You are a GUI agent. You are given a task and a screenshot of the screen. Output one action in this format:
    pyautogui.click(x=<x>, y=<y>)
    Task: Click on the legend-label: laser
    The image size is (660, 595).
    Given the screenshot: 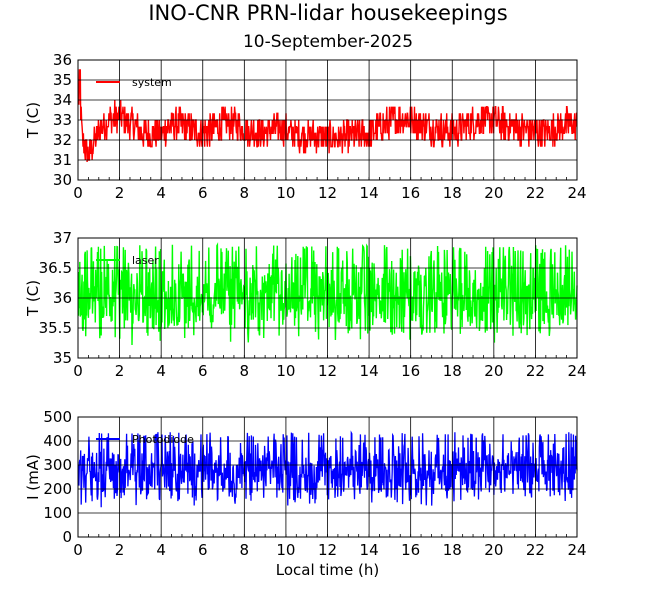 What is the action you would take?
    pyautogui.click(x=145, y=260)
    